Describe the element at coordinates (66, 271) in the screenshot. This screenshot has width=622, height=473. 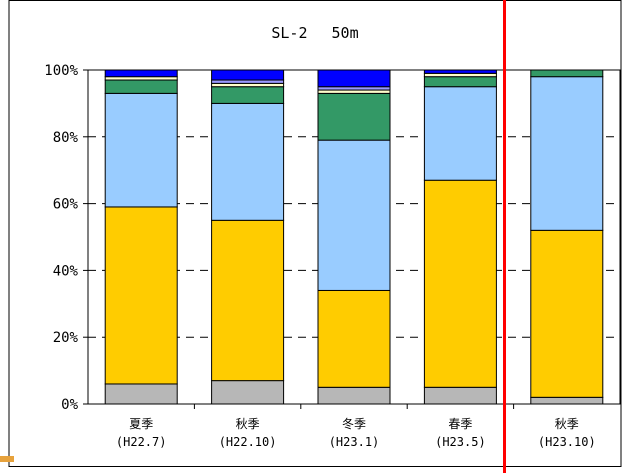
I see `y-tick-label: 40%` at that location.